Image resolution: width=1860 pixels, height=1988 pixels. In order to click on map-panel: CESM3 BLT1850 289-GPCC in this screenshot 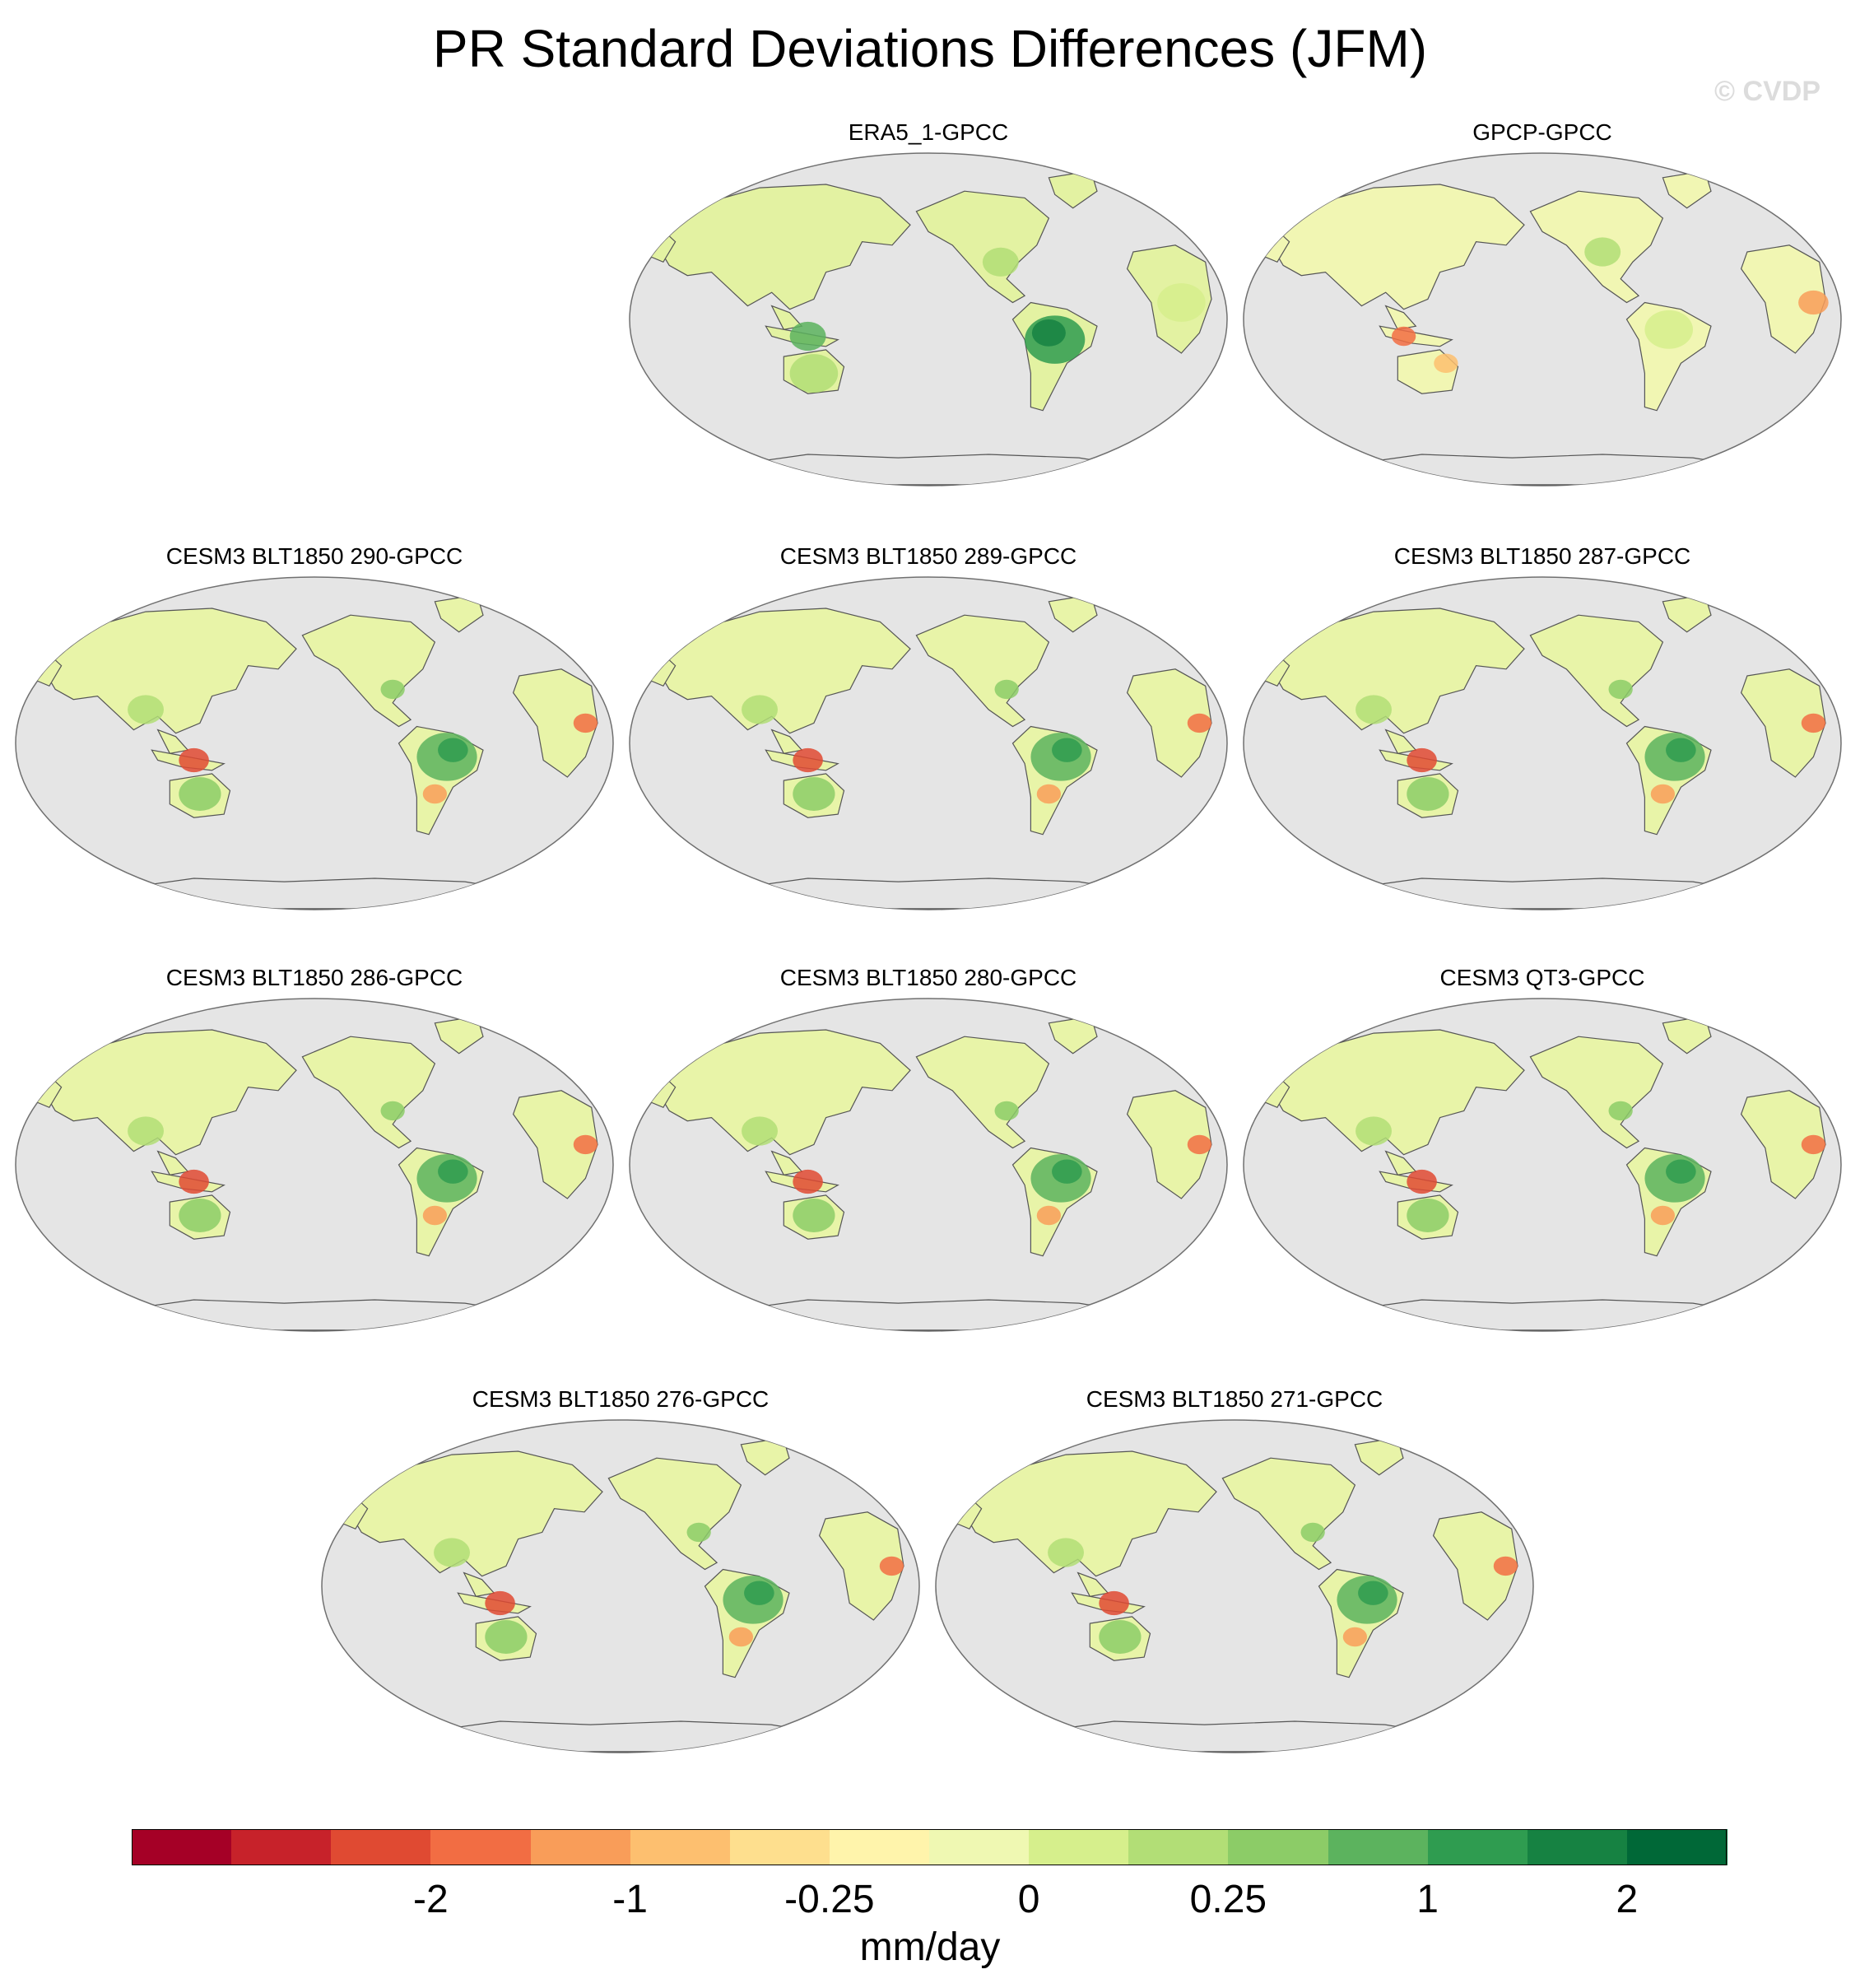, I will do `click(928, 728)`.